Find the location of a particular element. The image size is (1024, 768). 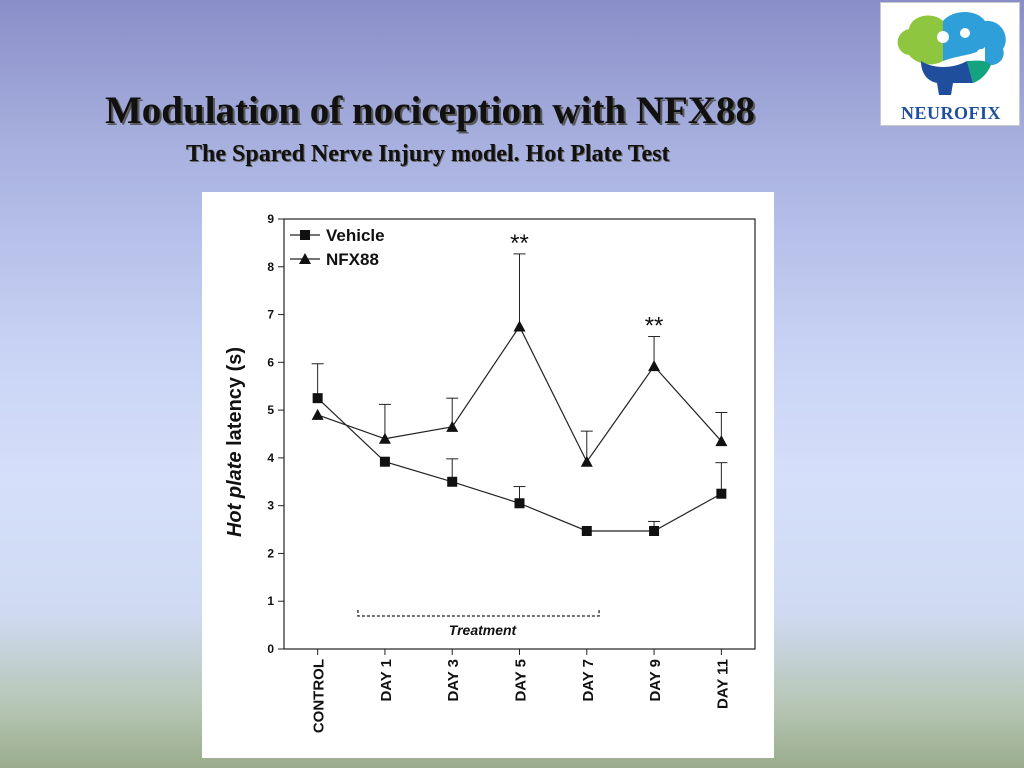

treatment-bracket is located at coordinates (478, 613).